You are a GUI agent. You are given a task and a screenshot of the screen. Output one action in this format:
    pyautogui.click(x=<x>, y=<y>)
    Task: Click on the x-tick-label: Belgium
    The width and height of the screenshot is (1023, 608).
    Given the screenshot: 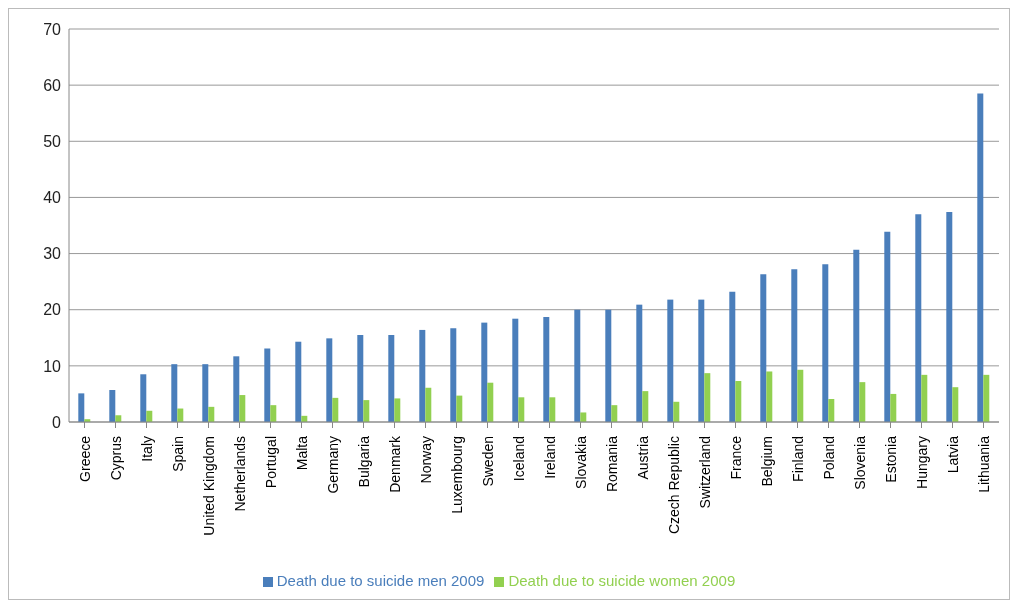 What is the action you would take?
    pyautogui.click(x=766, y=461)
    